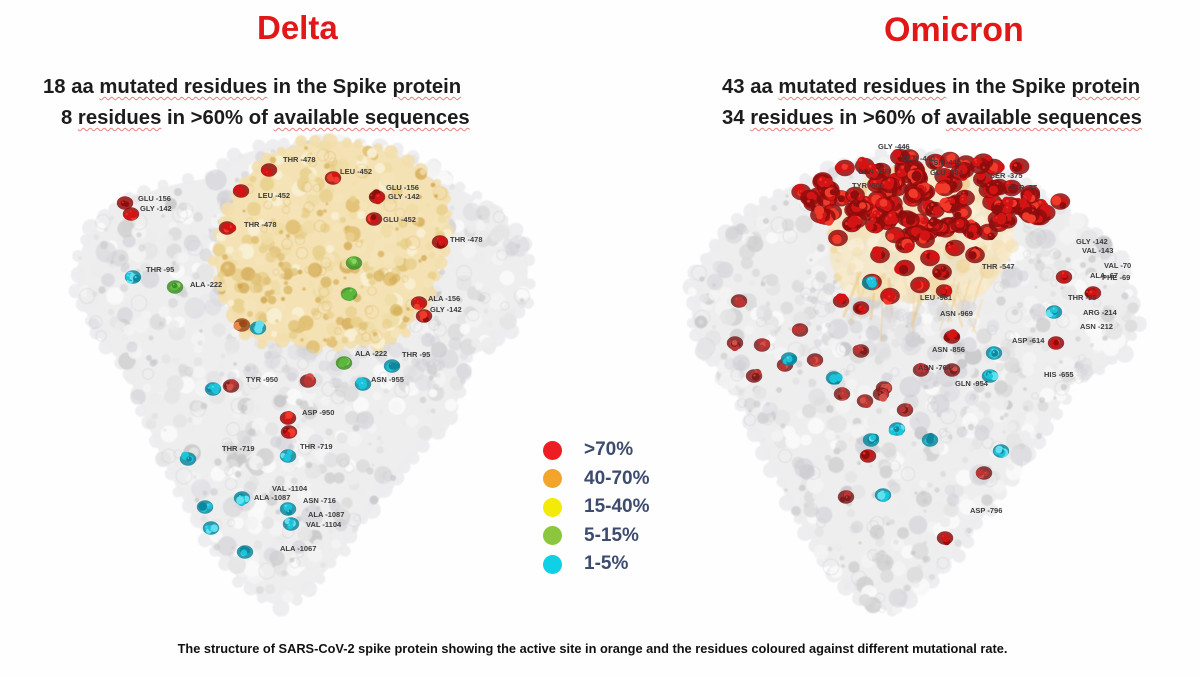  Describe the element at coordinates (1022, 187) in the screenshot. I see `svg-text: GER -37` at that location.